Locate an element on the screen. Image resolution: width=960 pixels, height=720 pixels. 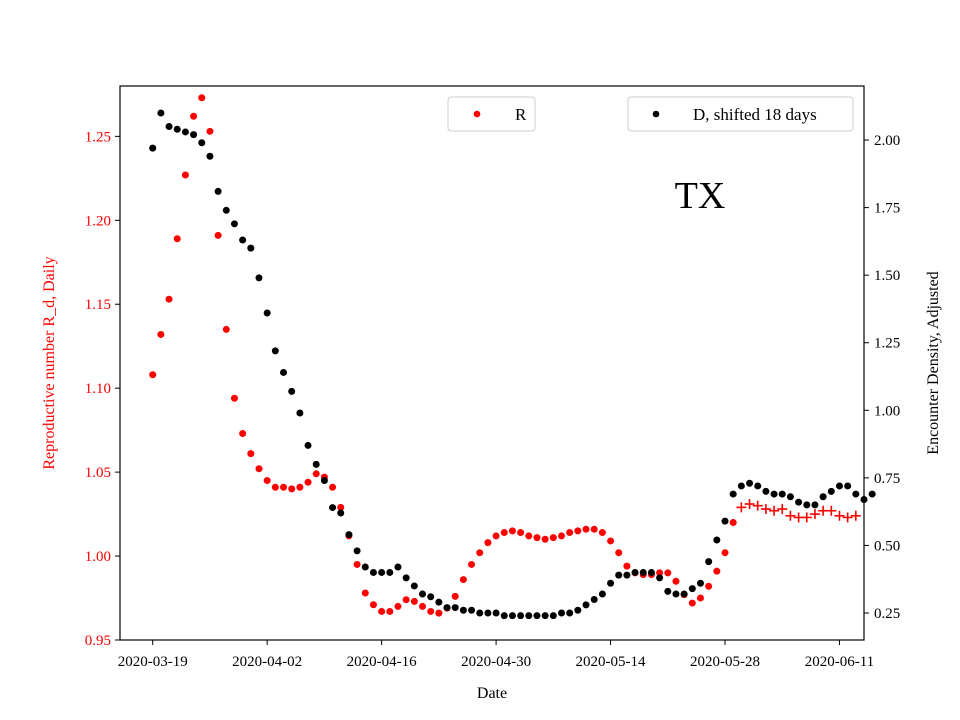
right-tick-label: 2.00 is located at coordinates (887, 141).